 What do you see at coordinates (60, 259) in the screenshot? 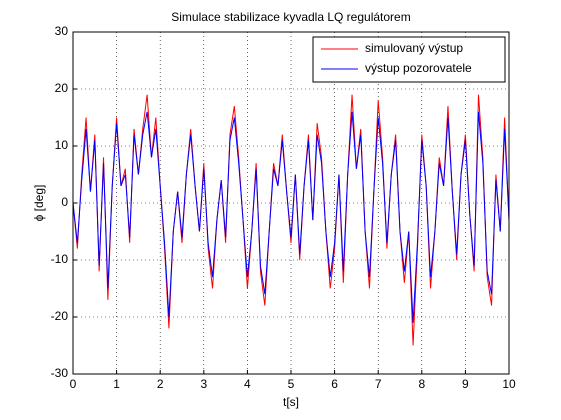
I see `y-tick-label: -10` at bounding box center [60, 259].